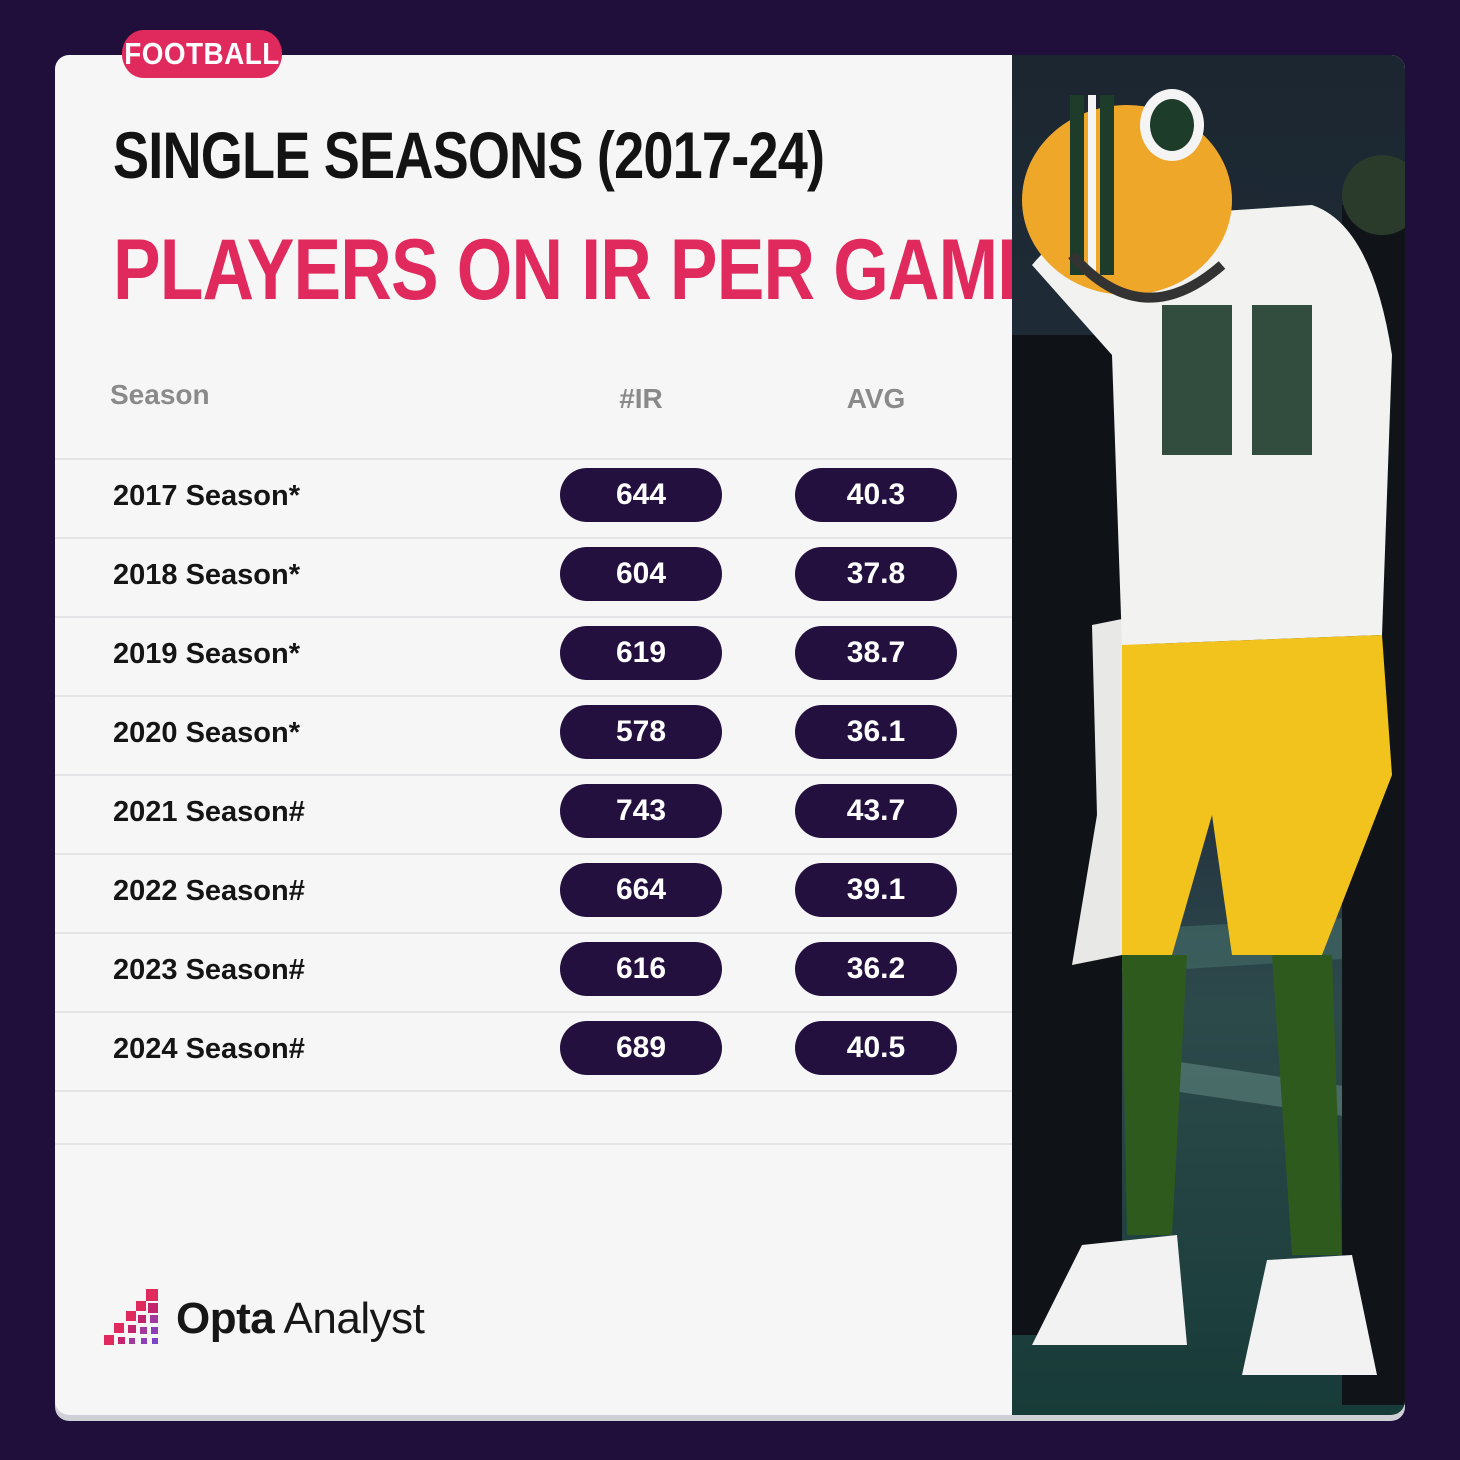  I want to click on avg-pill: 40.3, so click(876, 495).